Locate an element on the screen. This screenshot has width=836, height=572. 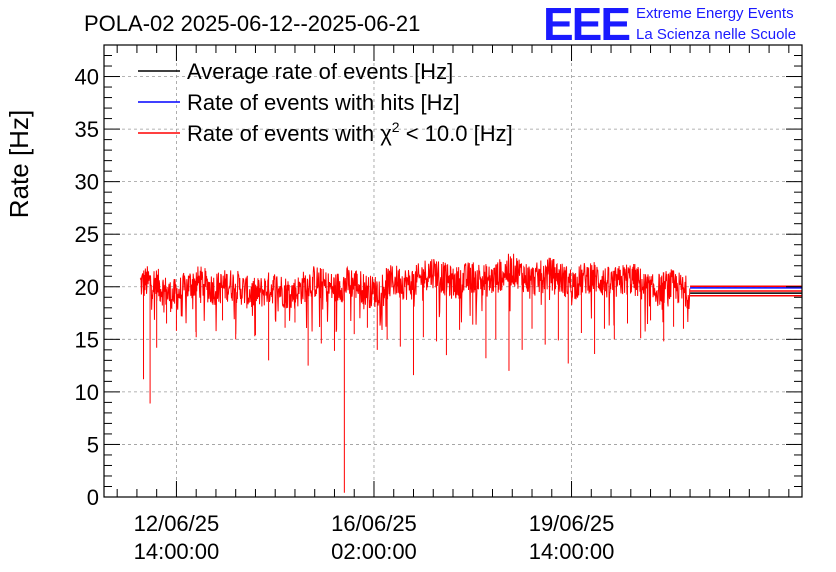
y-tick-label: 35 is located at coordinates (87, 129).